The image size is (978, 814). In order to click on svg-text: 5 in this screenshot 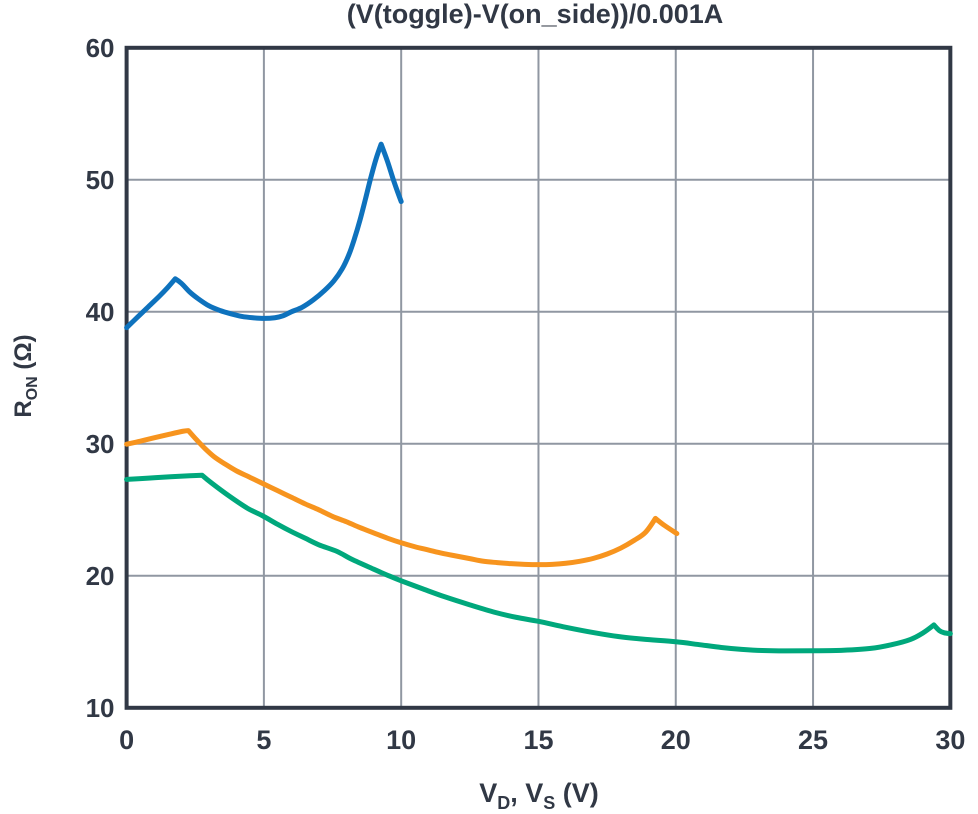, I will do `click(263, 740)`.